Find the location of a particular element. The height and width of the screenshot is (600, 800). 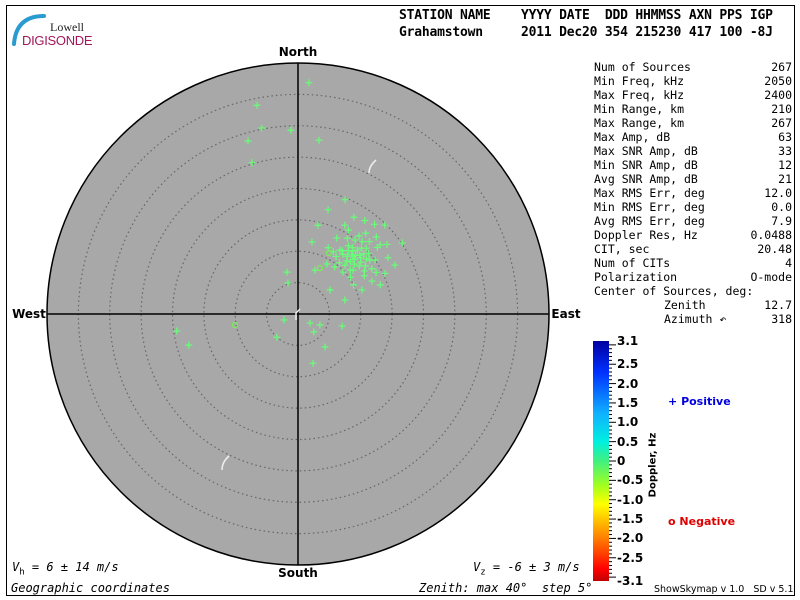

stat-row: Max Range, km 267 is located at coordinates (693, 123).